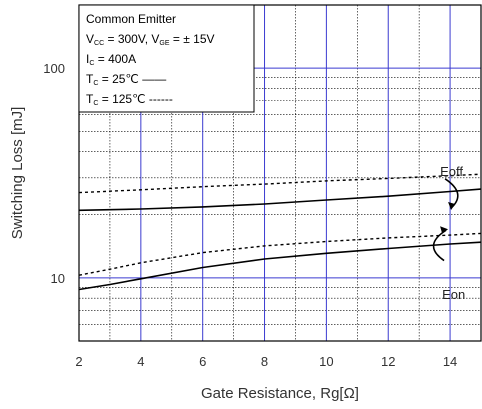 Image resolution: width=482 pixels, height=409 pixels. Describe the element at coordinates (131, 39) in the screenshot. I see `legend-text-part: = 300V, V` at that location.